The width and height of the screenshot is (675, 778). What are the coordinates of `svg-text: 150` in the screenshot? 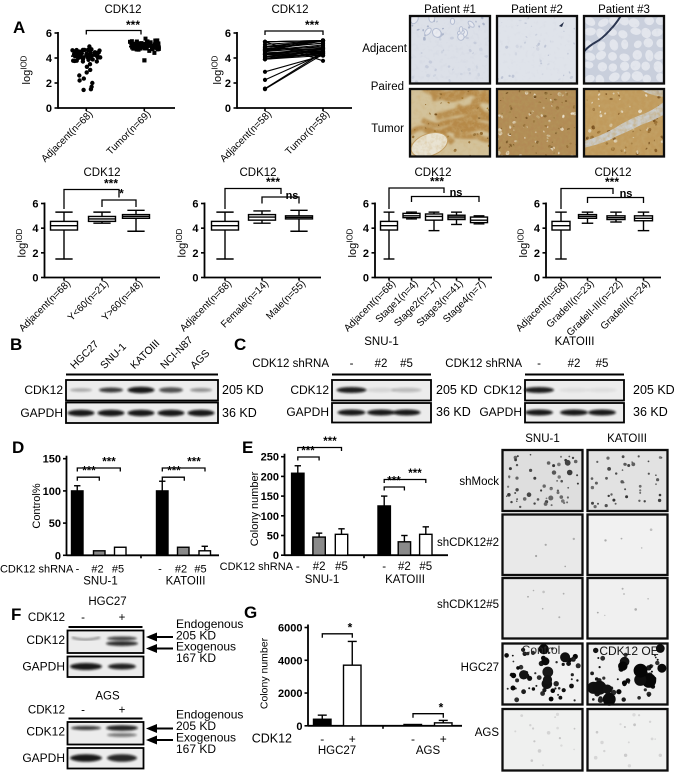 It's located at (270, 497).